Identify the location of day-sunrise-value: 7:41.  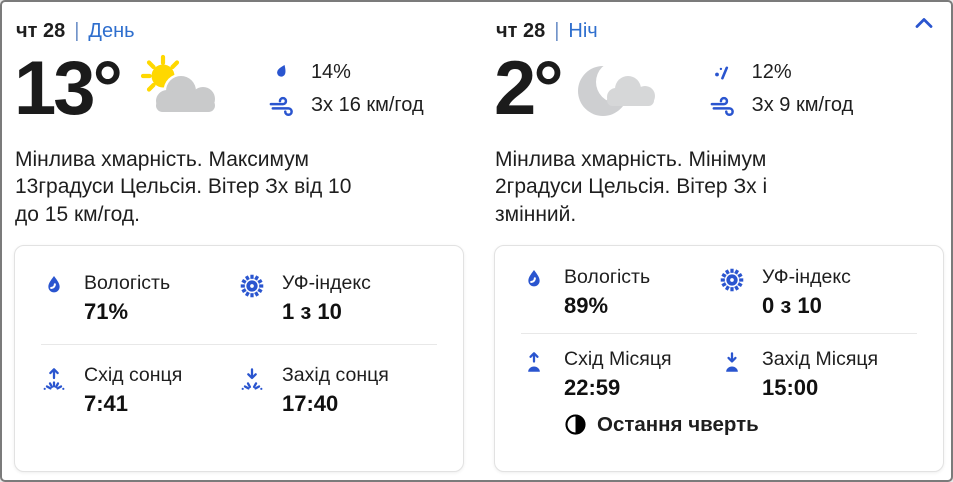
(106, 403).